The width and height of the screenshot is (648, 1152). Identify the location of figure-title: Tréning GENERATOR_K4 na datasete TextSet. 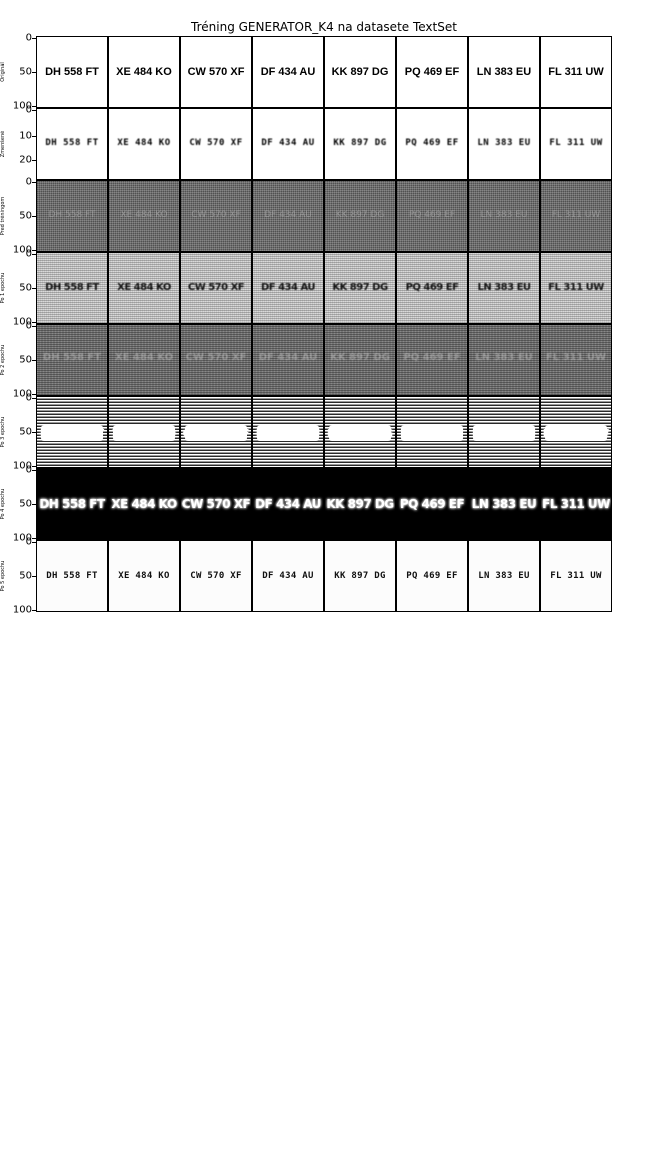
(324, 27).